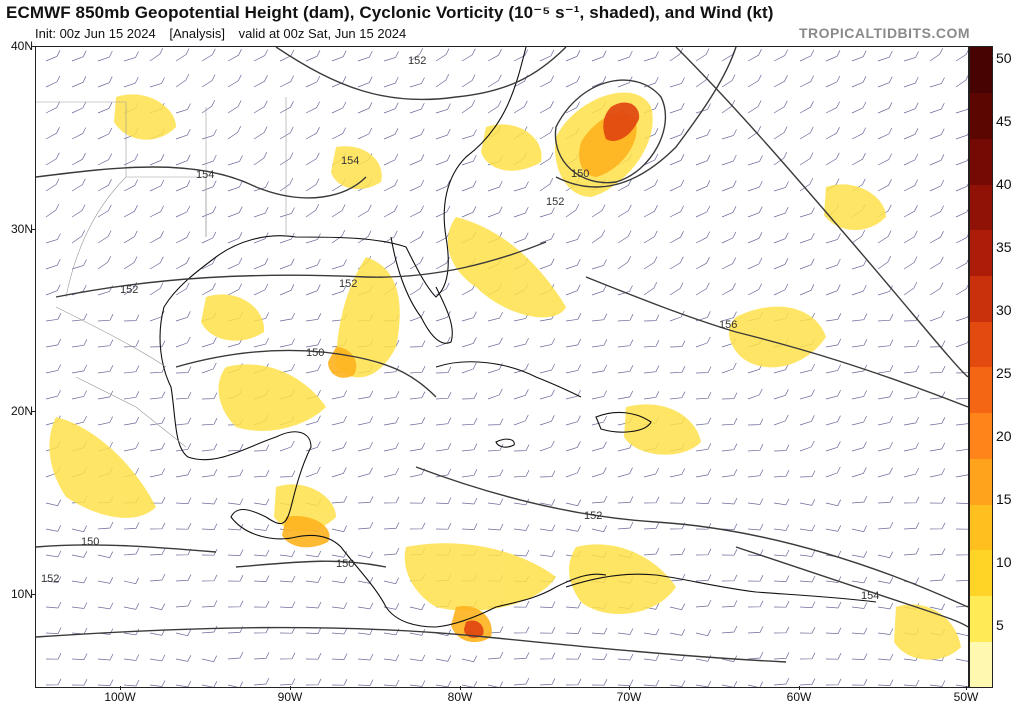  What do you see at coordinates (205, 175) in the screenshot?
I see `contour-label: 154` at bounding box center [205, 175].